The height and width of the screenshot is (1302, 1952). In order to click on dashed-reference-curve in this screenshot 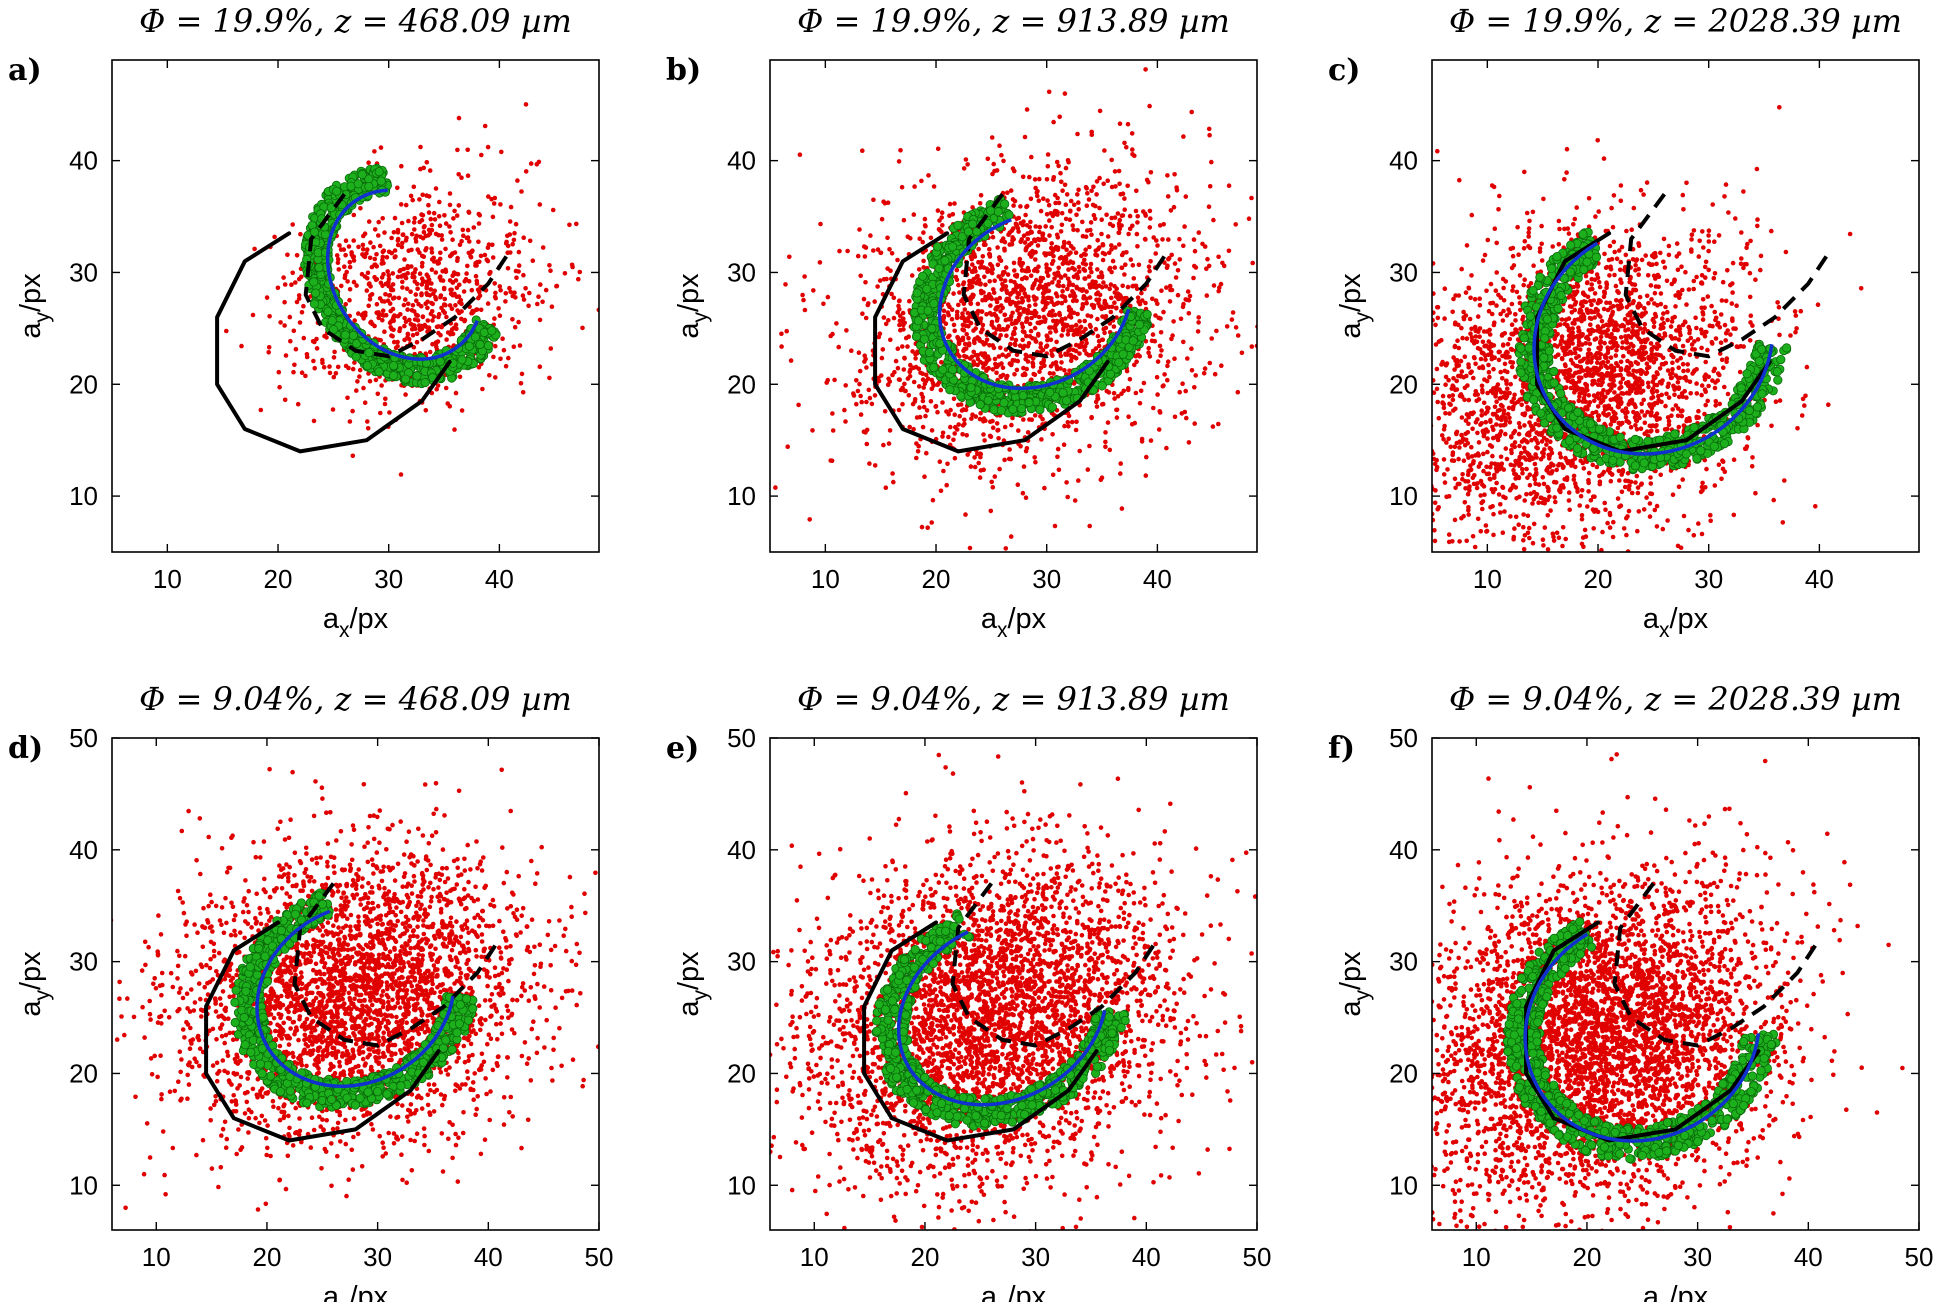, I will do `click(408, 276)`.